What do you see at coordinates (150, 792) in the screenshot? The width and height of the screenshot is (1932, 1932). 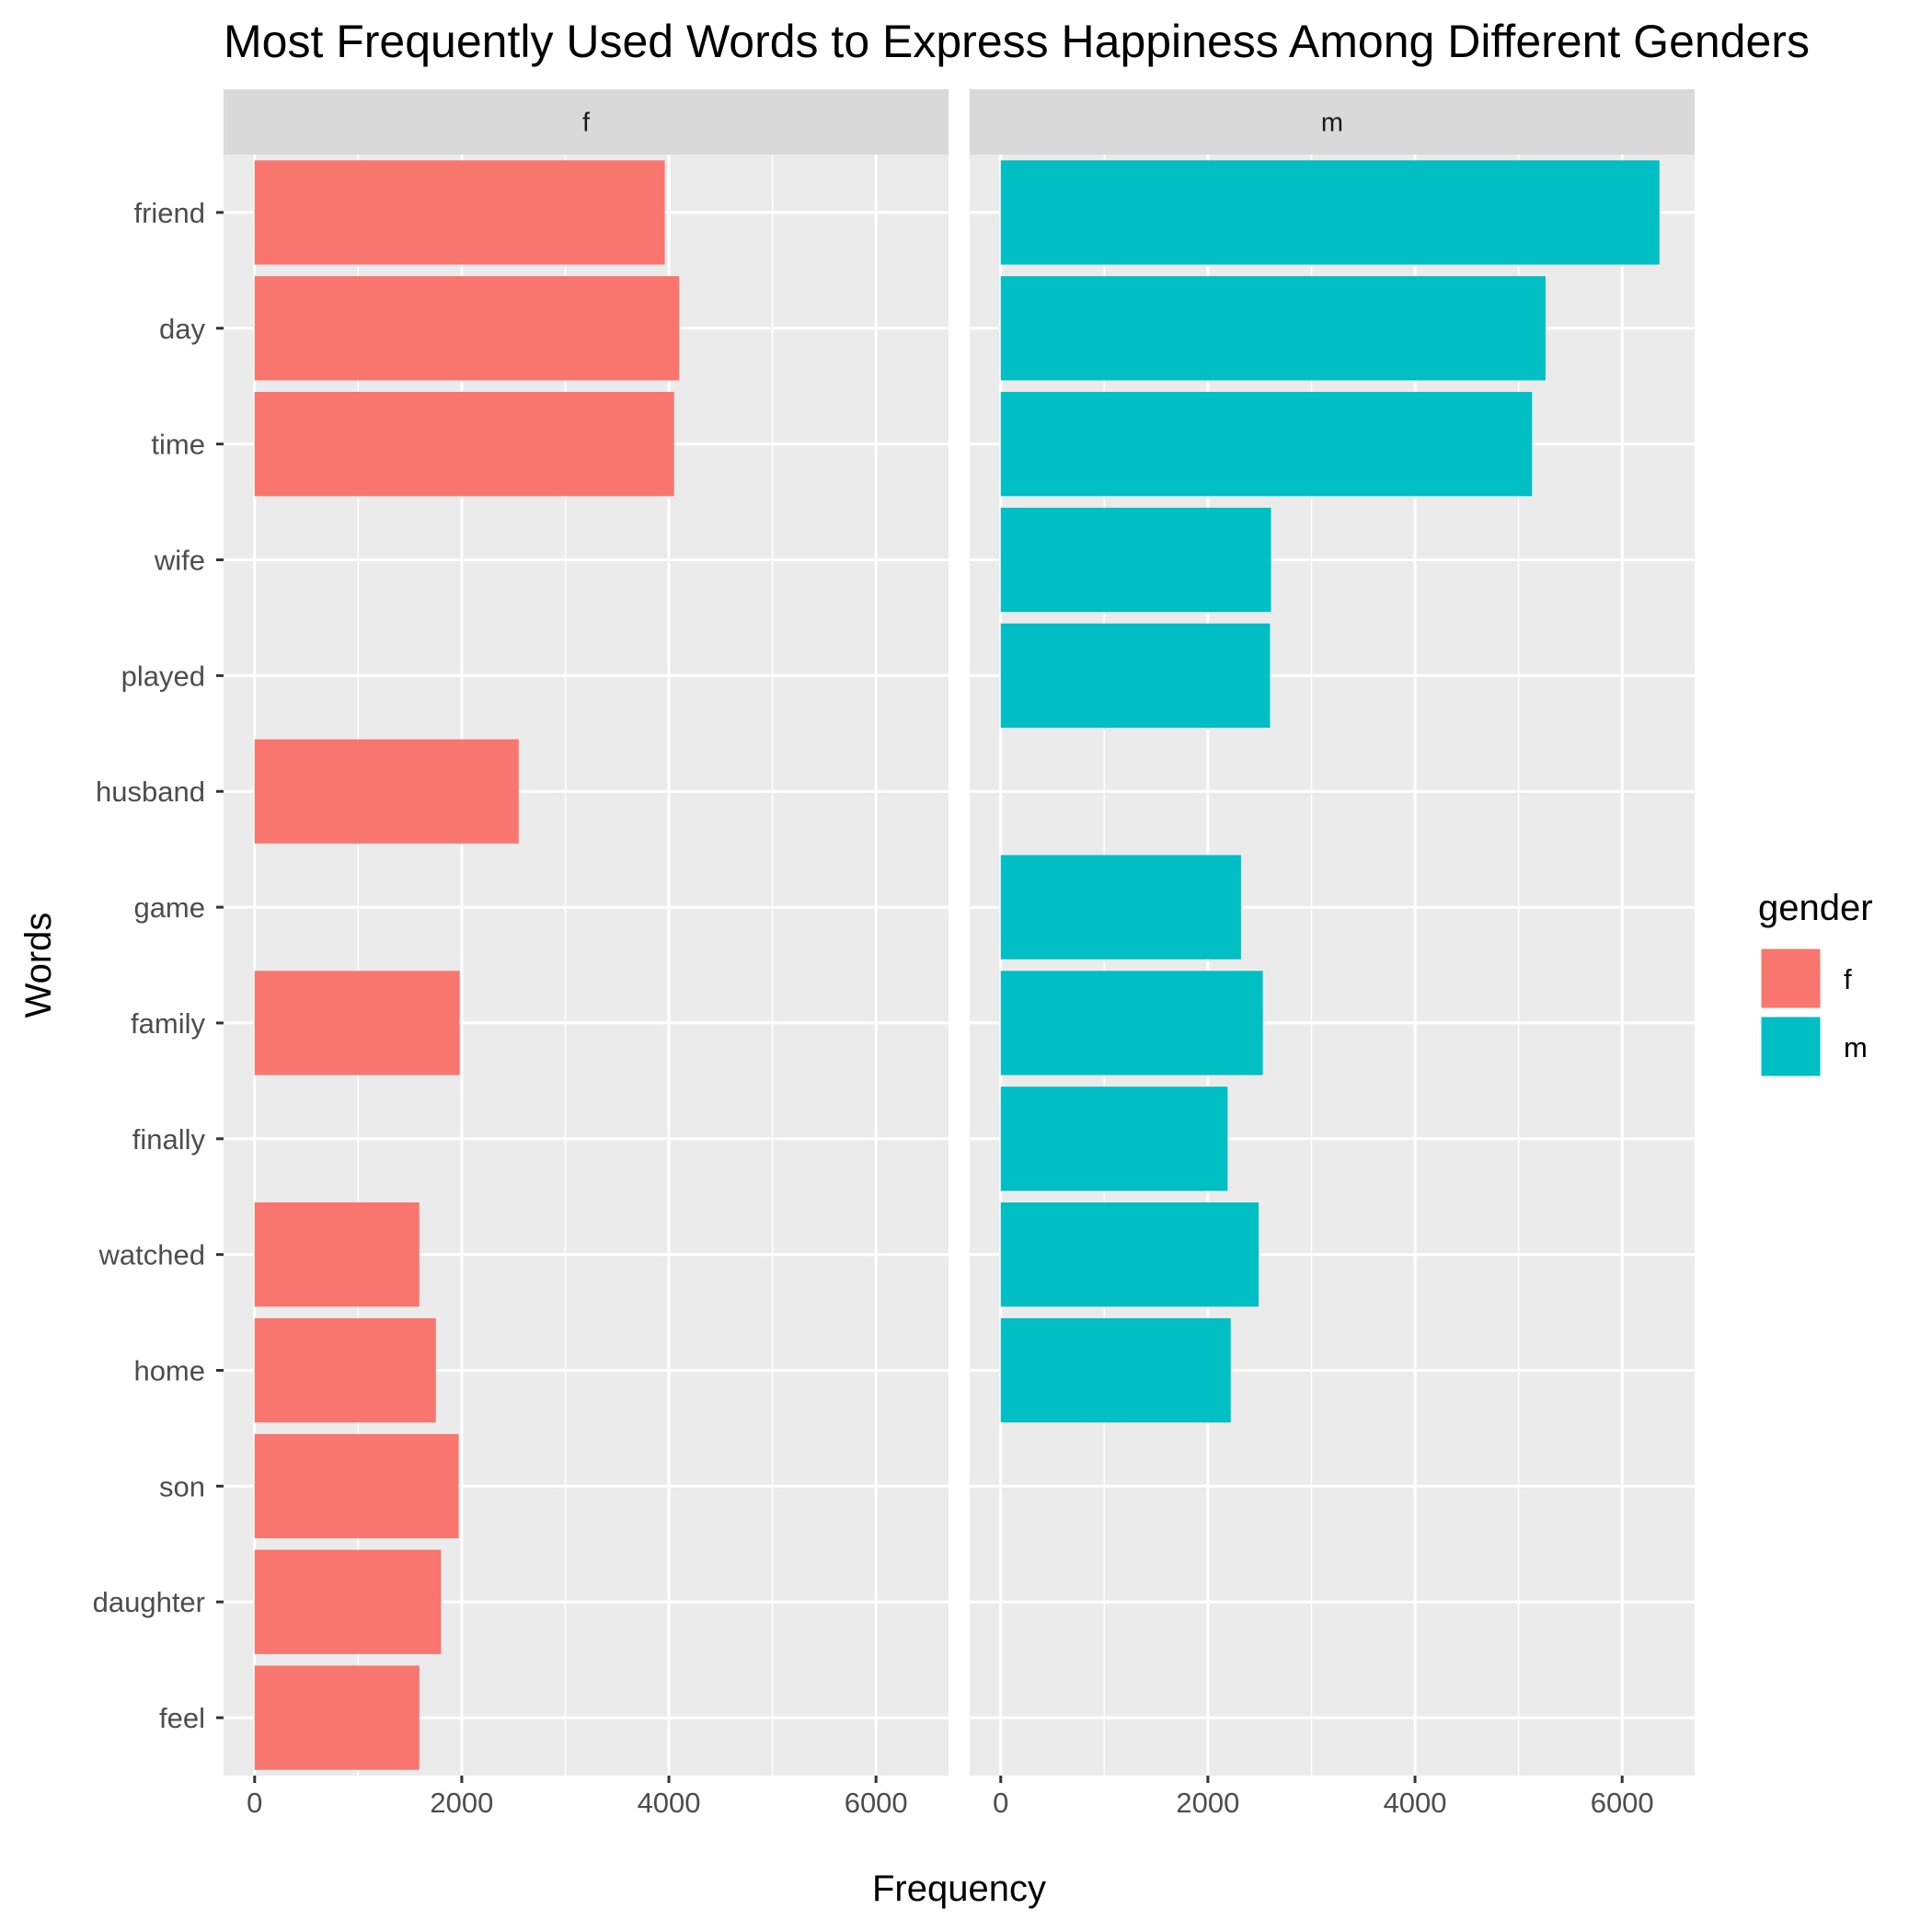 I see `y-tick-label: husband` at bounding box center [150, 792].